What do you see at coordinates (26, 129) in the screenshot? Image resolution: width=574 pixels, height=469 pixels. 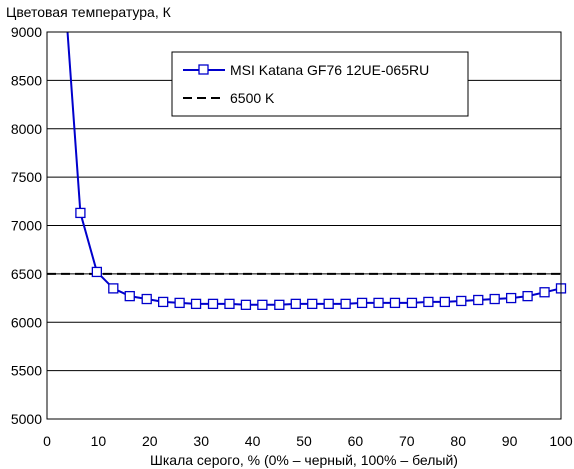 I see `y-tick-label: 8000` at bounding box center [26, 129].